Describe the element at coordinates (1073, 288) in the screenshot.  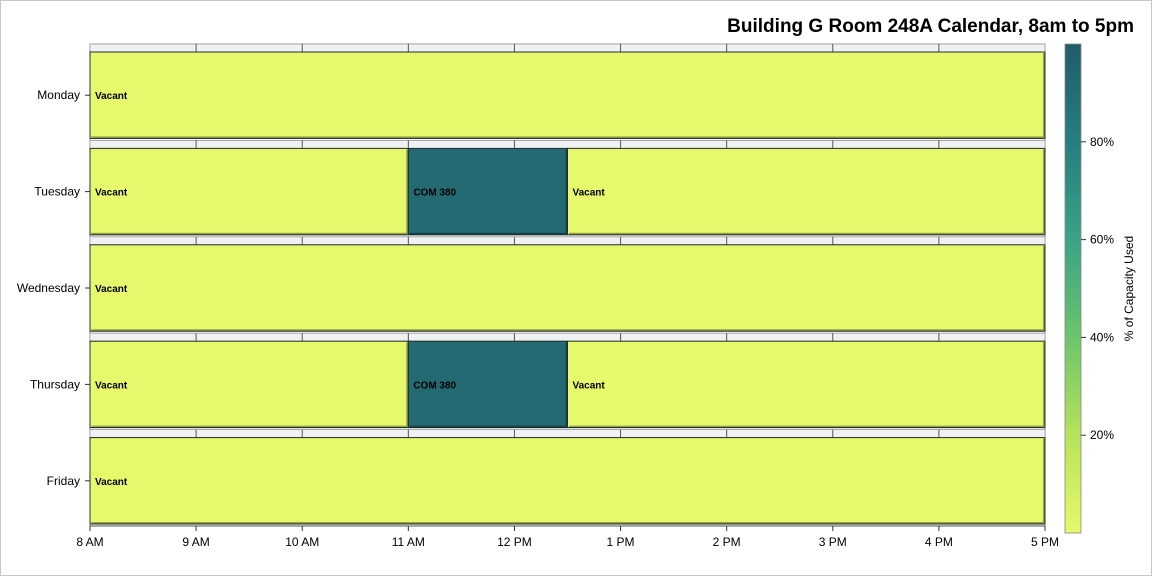
I see `colorbar-swatch` at that location.